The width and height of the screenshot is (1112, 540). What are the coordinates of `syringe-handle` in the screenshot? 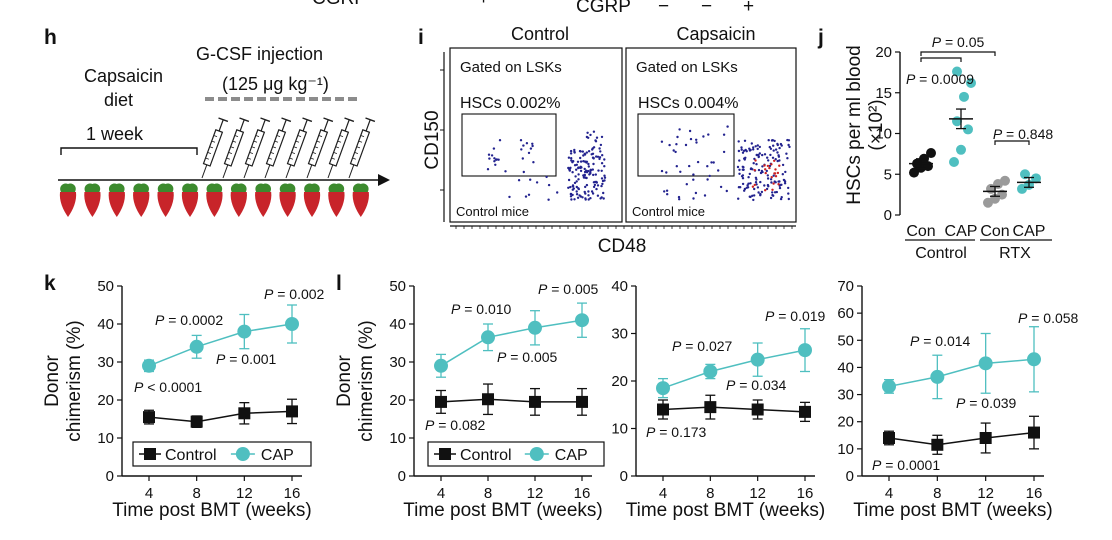 It's located at (244, 120).